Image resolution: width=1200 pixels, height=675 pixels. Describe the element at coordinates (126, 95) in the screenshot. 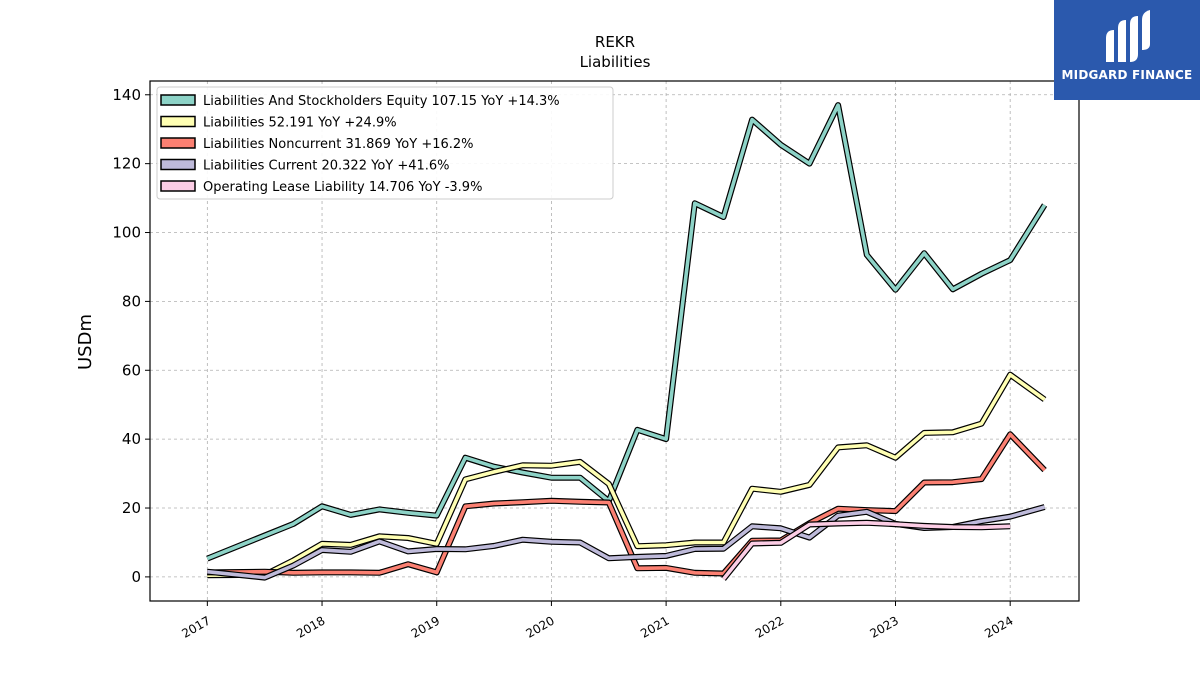

I see `y-tick-label: 140` at that location.